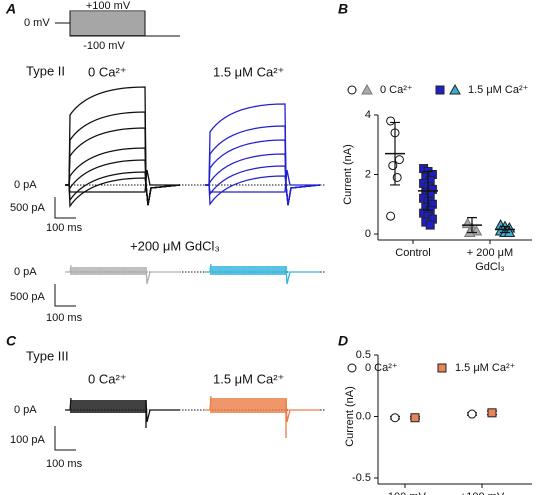  Describe the element at coordinates (175, 245) in the screenshot. I see `drug-label: +200 μM GdCl₃` at that location.